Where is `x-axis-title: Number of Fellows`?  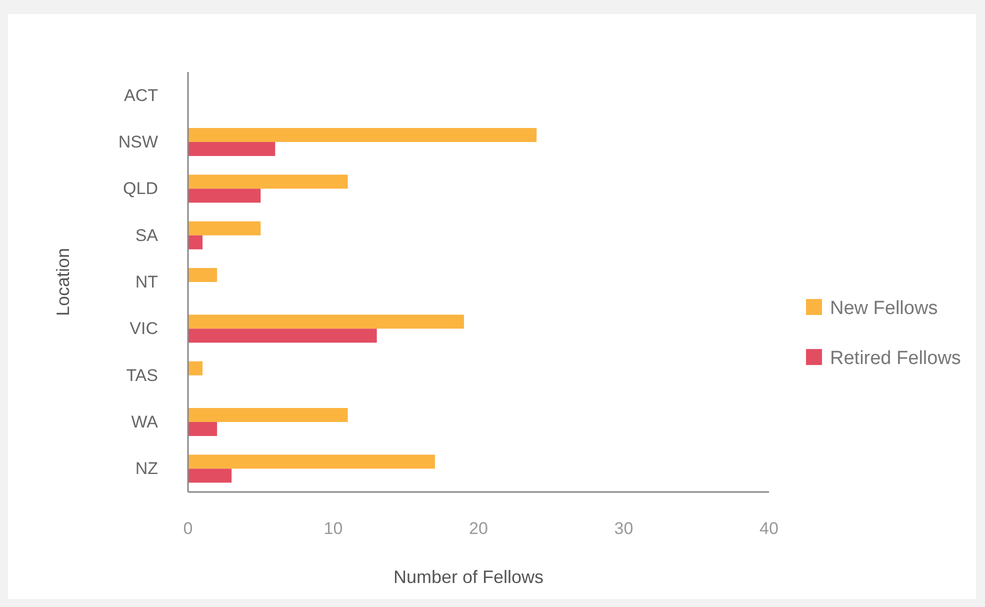
x-axis-title: Number of Fellows is located at coordinates (468, 577).